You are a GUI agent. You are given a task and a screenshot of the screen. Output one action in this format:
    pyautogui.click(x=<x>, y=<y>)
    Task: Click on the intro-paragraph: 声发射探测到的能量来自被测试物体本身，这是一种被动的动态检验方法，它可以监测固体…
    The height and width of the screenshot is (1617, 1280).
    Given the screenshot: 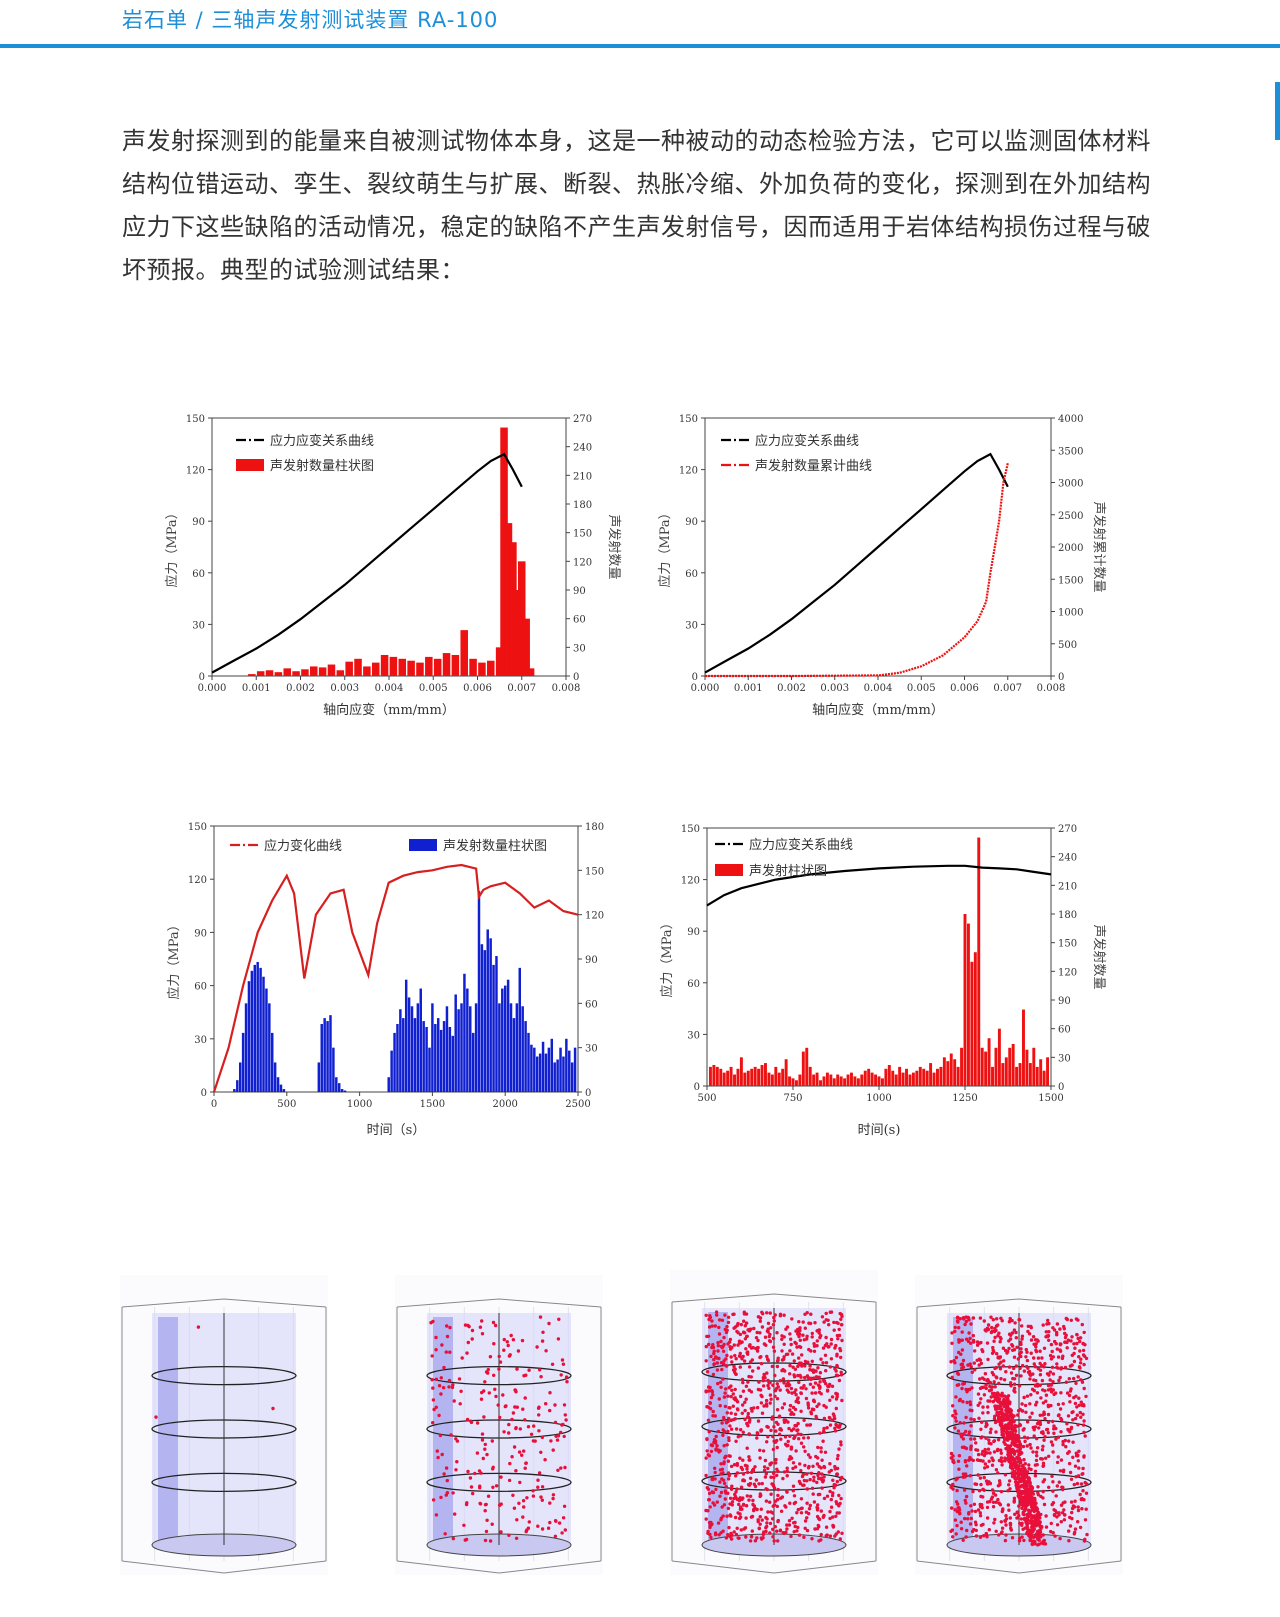 What is the action you would take?
    pyautogui.click(x=636, y=205)
    